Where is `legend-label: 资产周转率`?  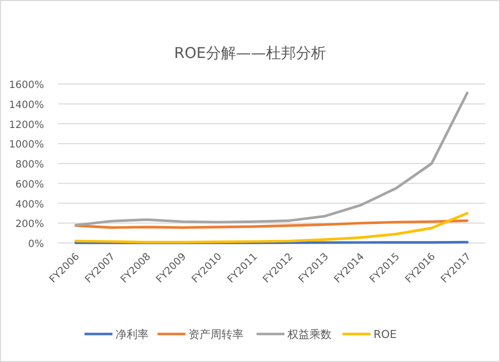 legend-label: 资产周转率 is located at coordinates (216, 334).